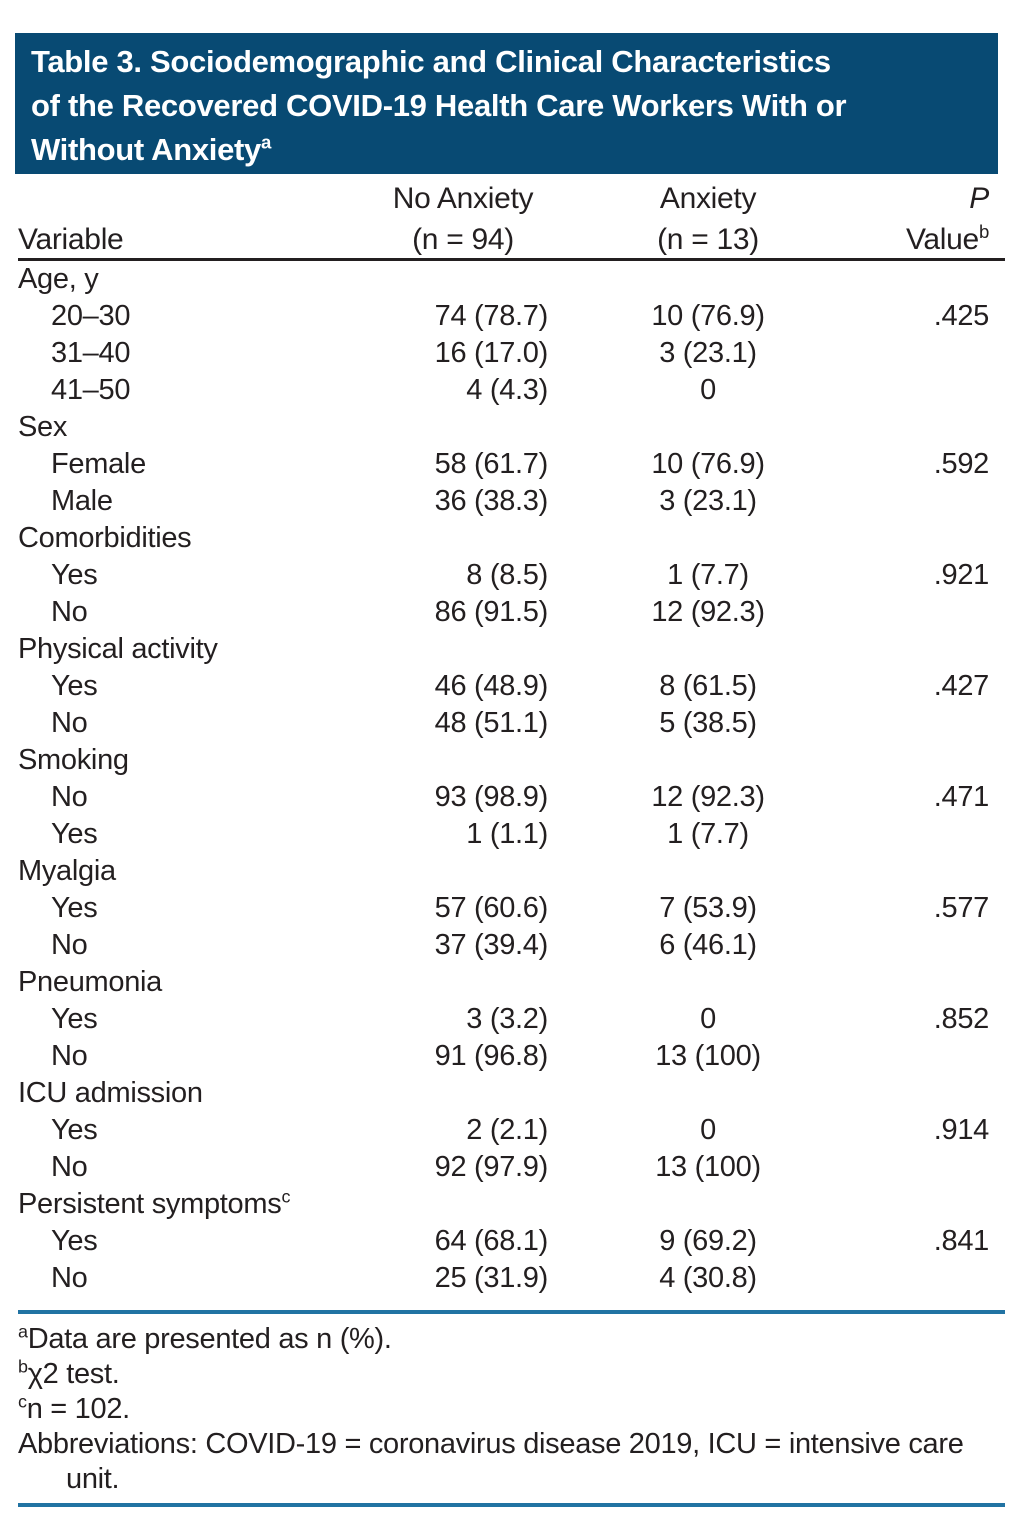 The height and width of the screenshot is (1540, 1023). I want to click on no-anxiety-value: 57 (60.6), so click(491, 908).